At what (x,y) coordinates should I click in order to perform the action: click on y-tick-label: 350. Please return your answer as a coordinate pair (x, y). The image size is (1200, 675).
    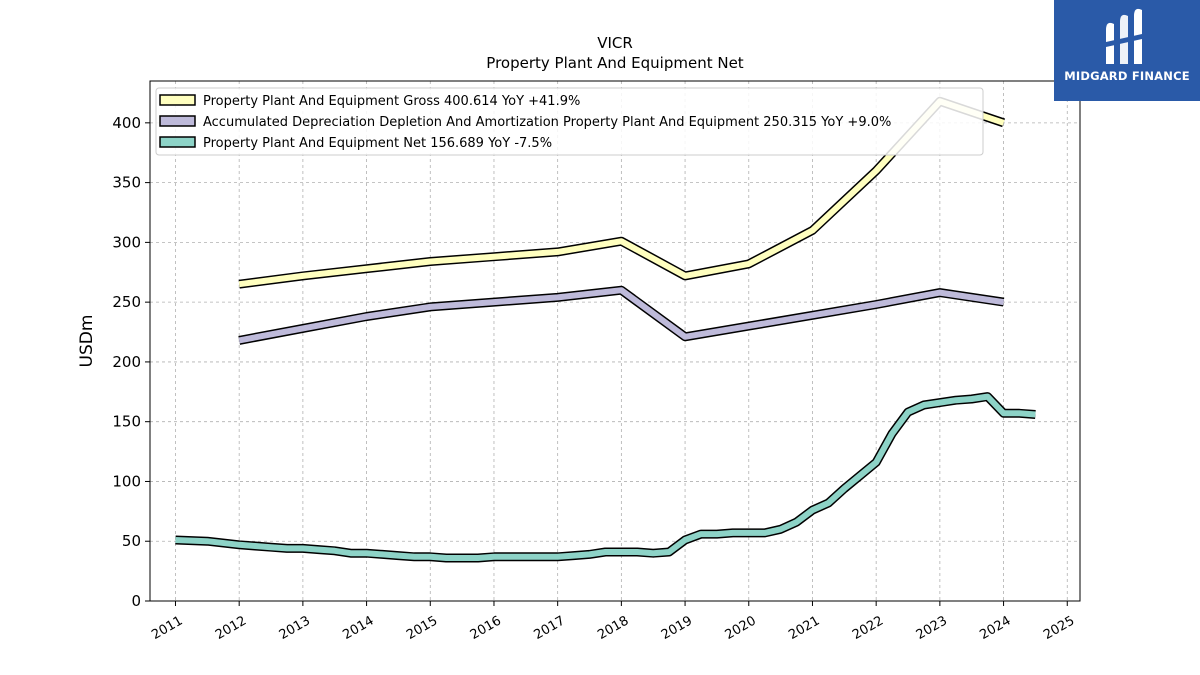
    Looking at the image, I should click on (126, 183).